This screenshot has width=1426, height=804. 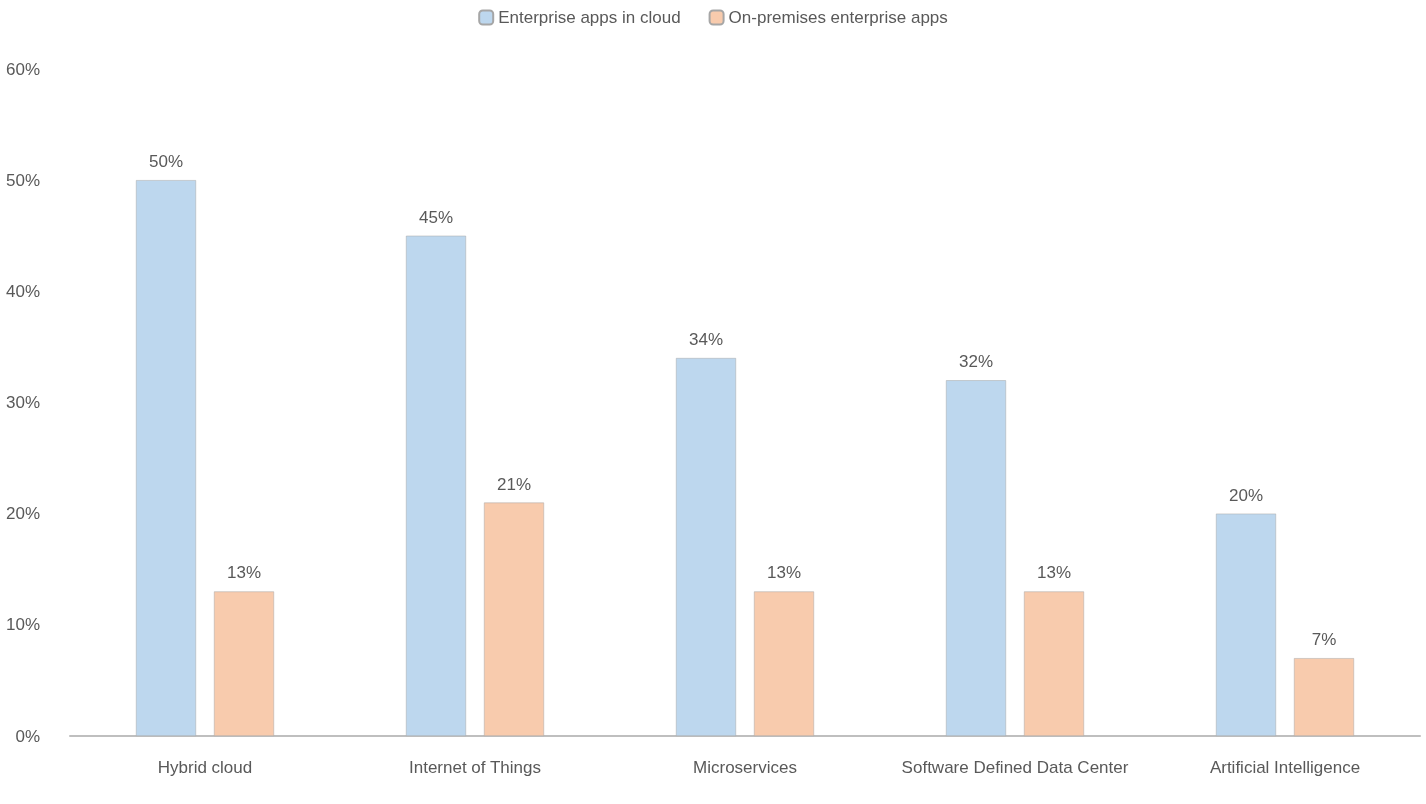 I want to click on data-label: 45%, so click(x=436, y=217).